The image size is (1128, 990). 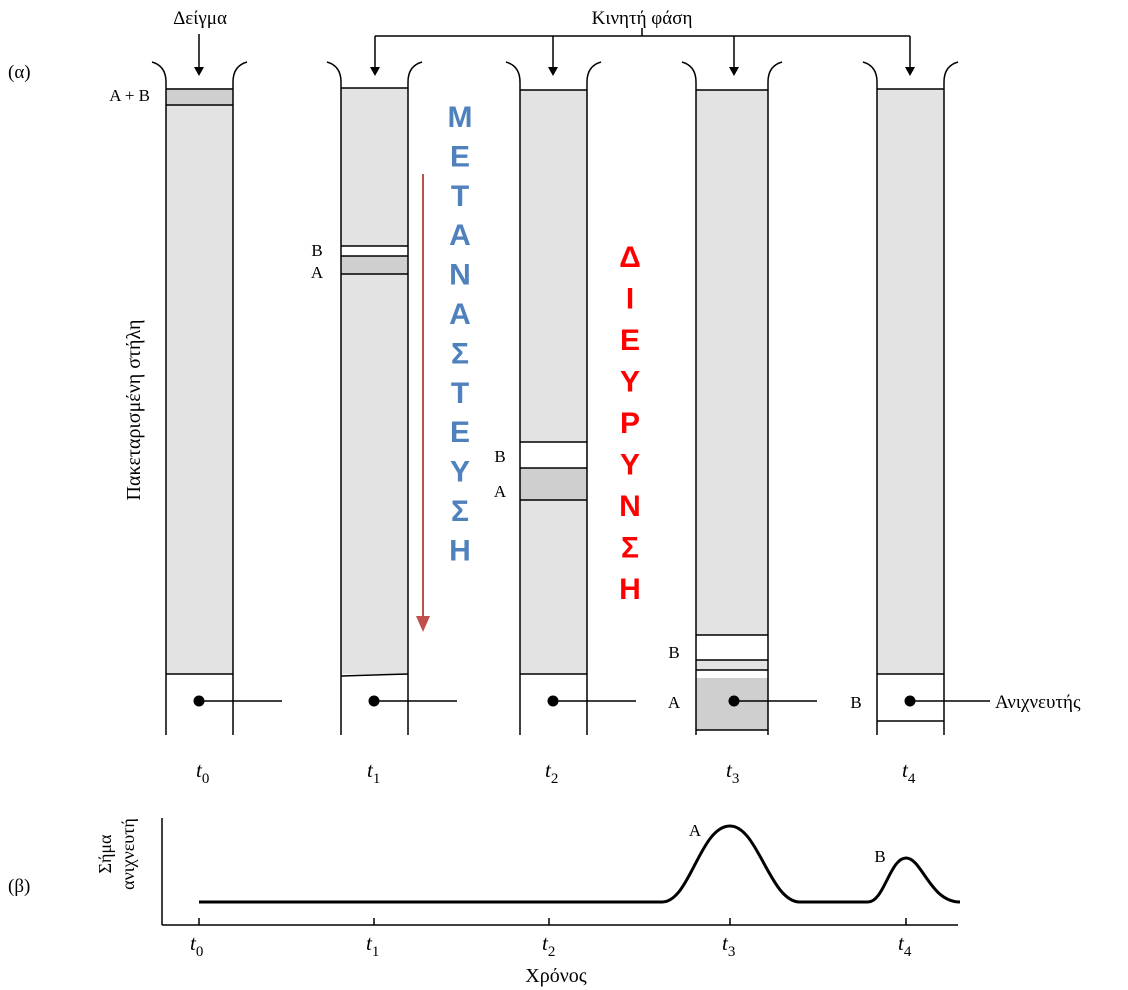 I want to click on detector-signal-curve, so click(x=580, y=864).